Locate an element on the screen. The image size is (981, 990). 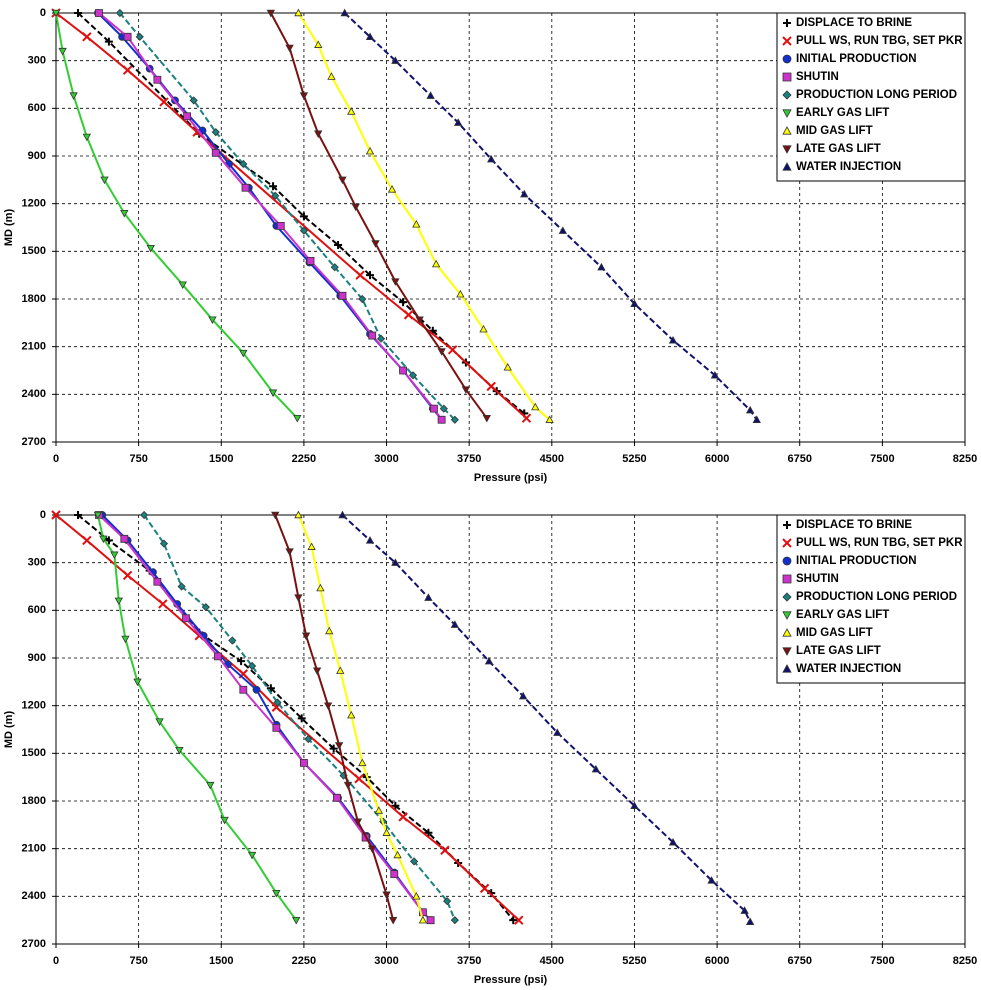
y-tick-label: 600 is located at coordinates (37, 610).